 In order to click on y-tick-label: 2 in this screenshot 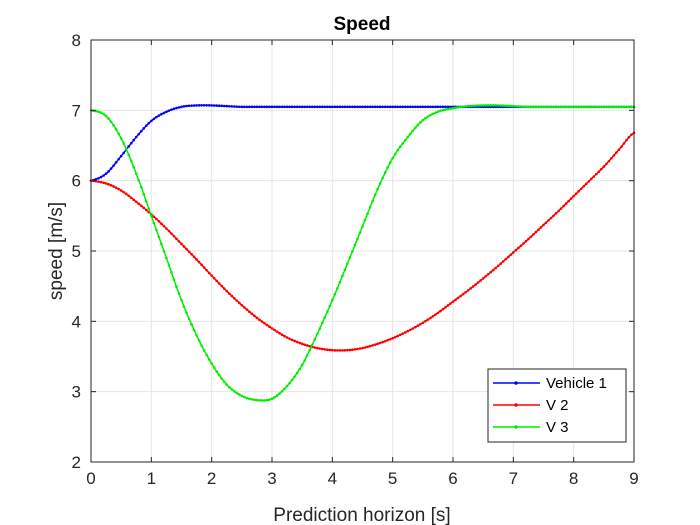, I will do `click(76, 462)`.